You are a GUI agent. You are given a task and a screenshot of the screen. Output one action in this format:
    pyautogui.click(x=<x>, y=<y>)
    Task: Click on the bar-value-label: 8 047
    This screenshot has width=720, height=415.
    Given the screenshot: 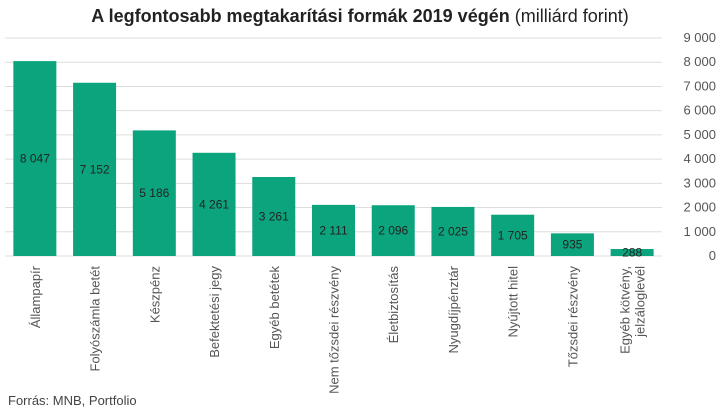 What is the action you would take?
    pyautogui.click(x=35, y=159)
    